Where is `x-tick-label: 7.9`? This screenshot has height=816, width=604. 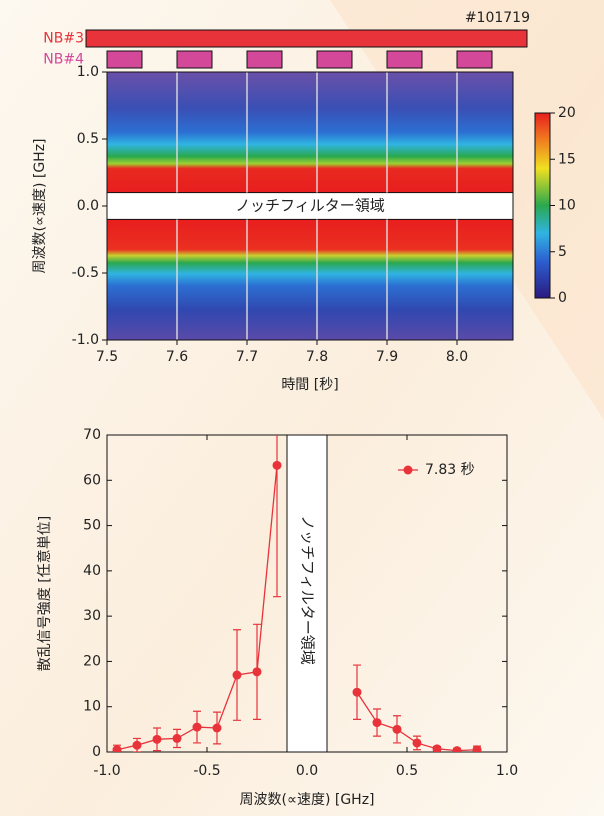 x-tick-label: 7.9 is located at coordinates (387, 357).